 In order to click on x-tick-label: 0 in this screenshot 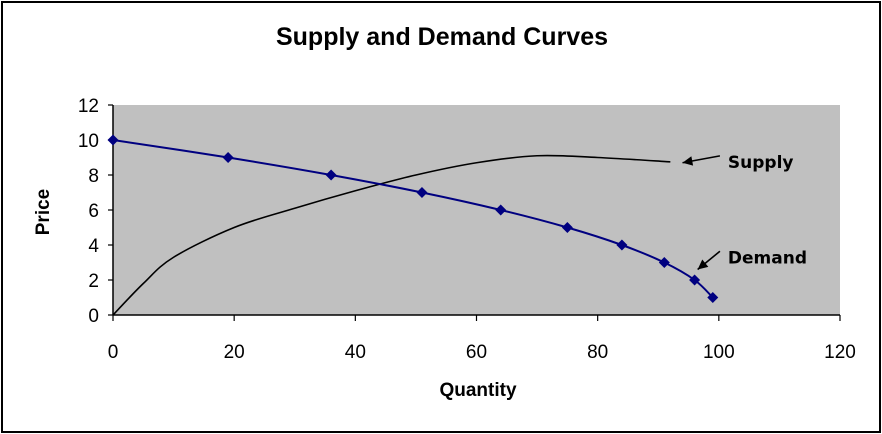, I will do `click(113, 352)`.